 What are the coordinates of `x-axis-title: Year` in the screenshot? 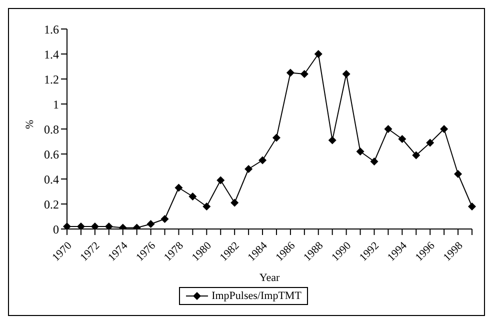 It's located at (269, 278).